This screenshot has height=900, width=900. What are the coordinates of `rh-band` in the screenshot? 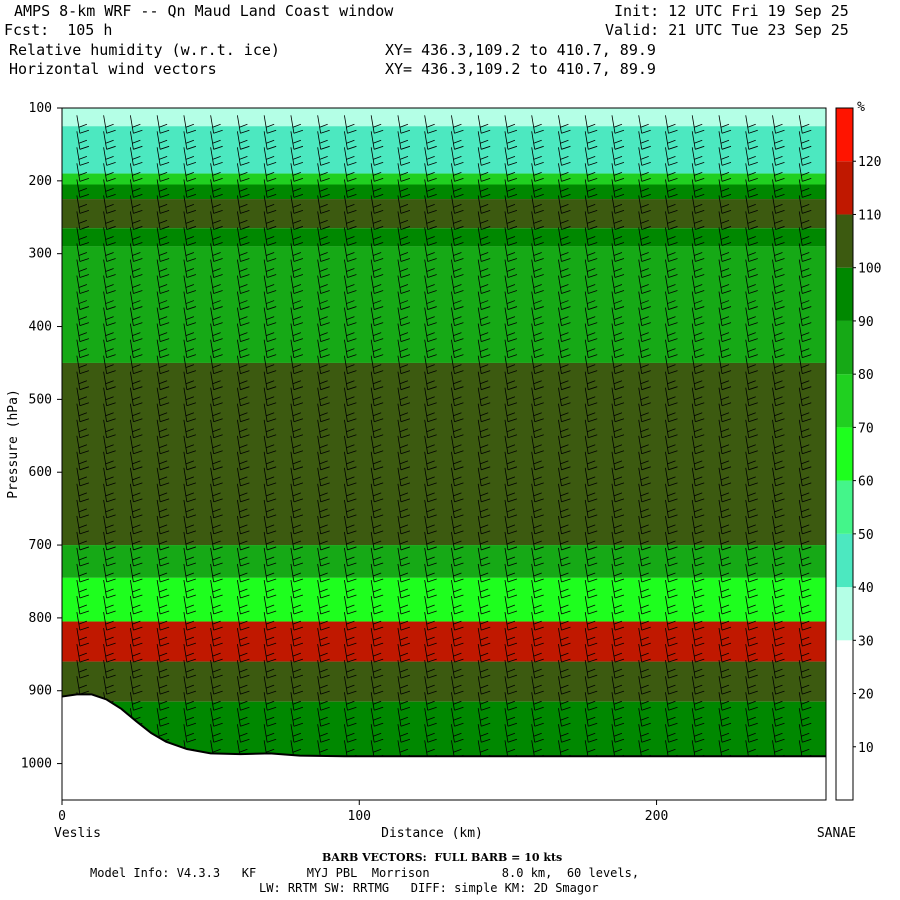 It's located at (444, 561).